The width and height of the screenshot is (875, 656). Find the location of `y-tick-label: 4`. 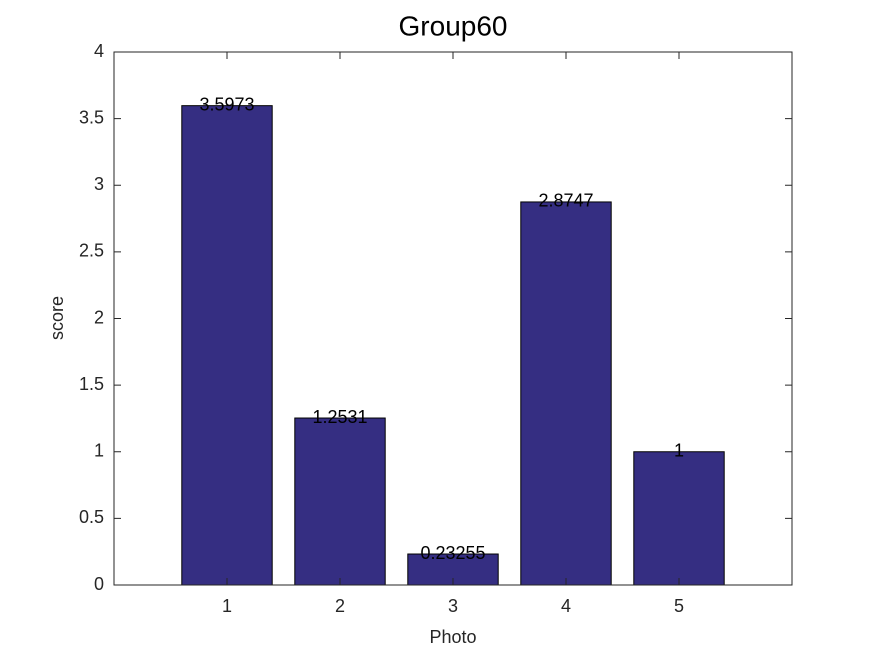

y-tick-label: 4 is located at coordinates (99, 51).